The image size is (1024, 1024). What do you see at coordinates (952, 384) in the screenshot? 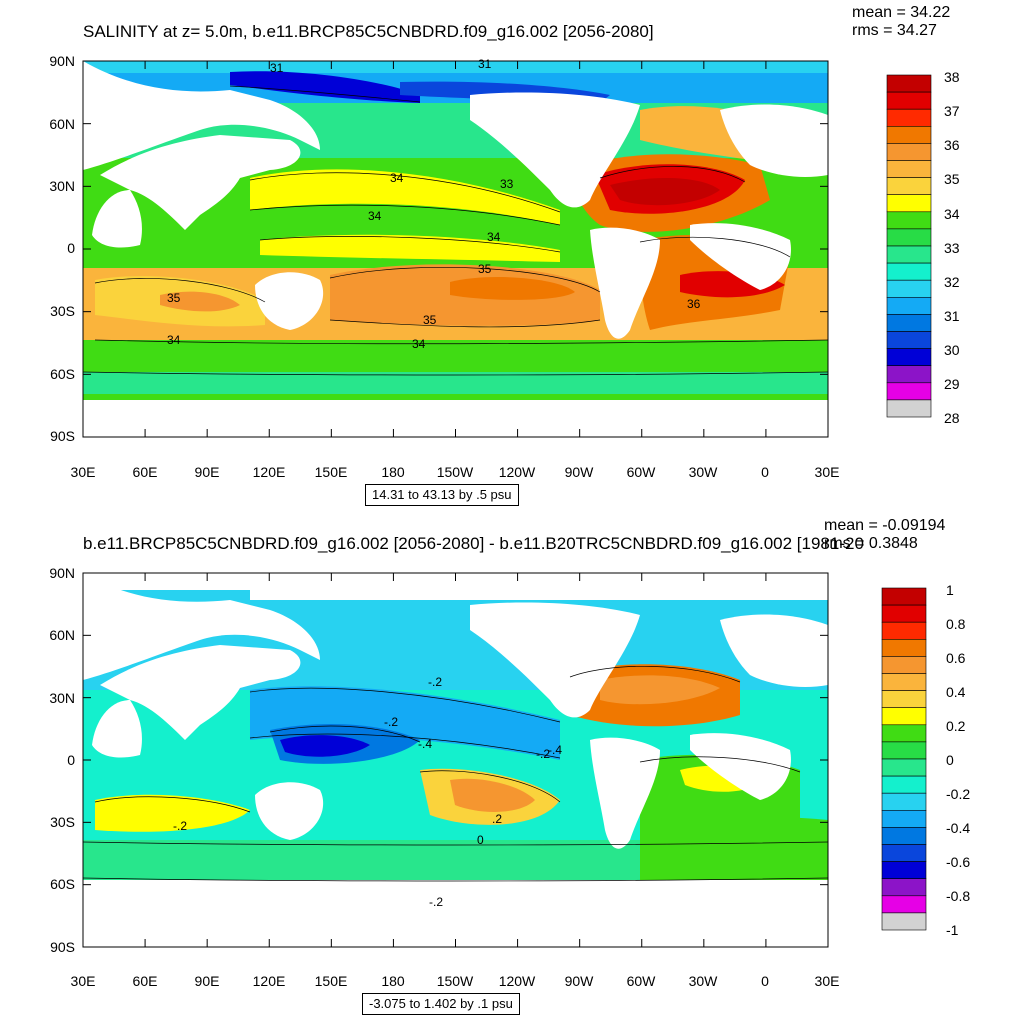
I see `colorbar-label: 29` at bounding box center [952, 384].